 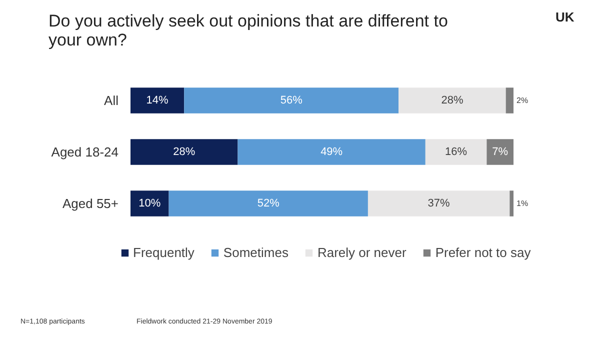 What do you see at coordinates (565, 17) in the screenshot?
I see `text: UK` at bounding box center [565, 17].